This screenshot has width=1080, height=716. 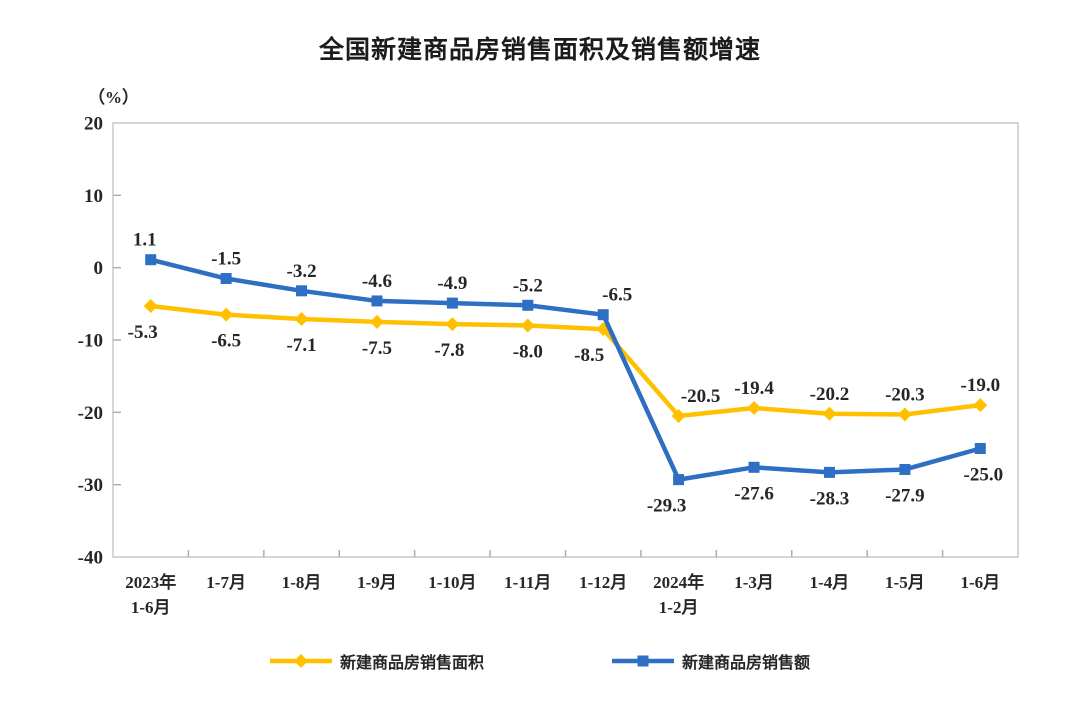 I want to click on x-axis-category-label: 1-3月, so click(x=754, y=582).